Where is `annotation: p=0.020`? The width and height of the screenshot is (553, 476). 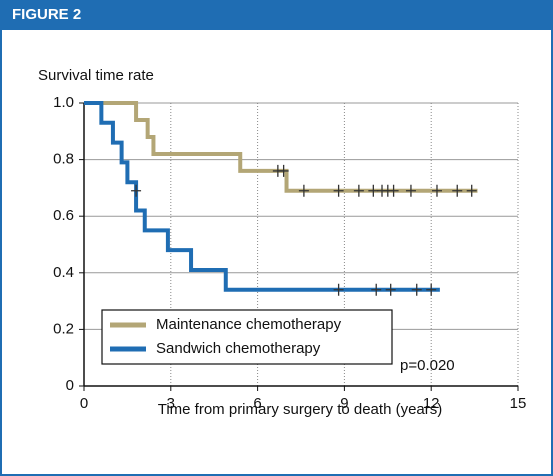 annotation: p=0.020 is located at coordinates (427, 365).